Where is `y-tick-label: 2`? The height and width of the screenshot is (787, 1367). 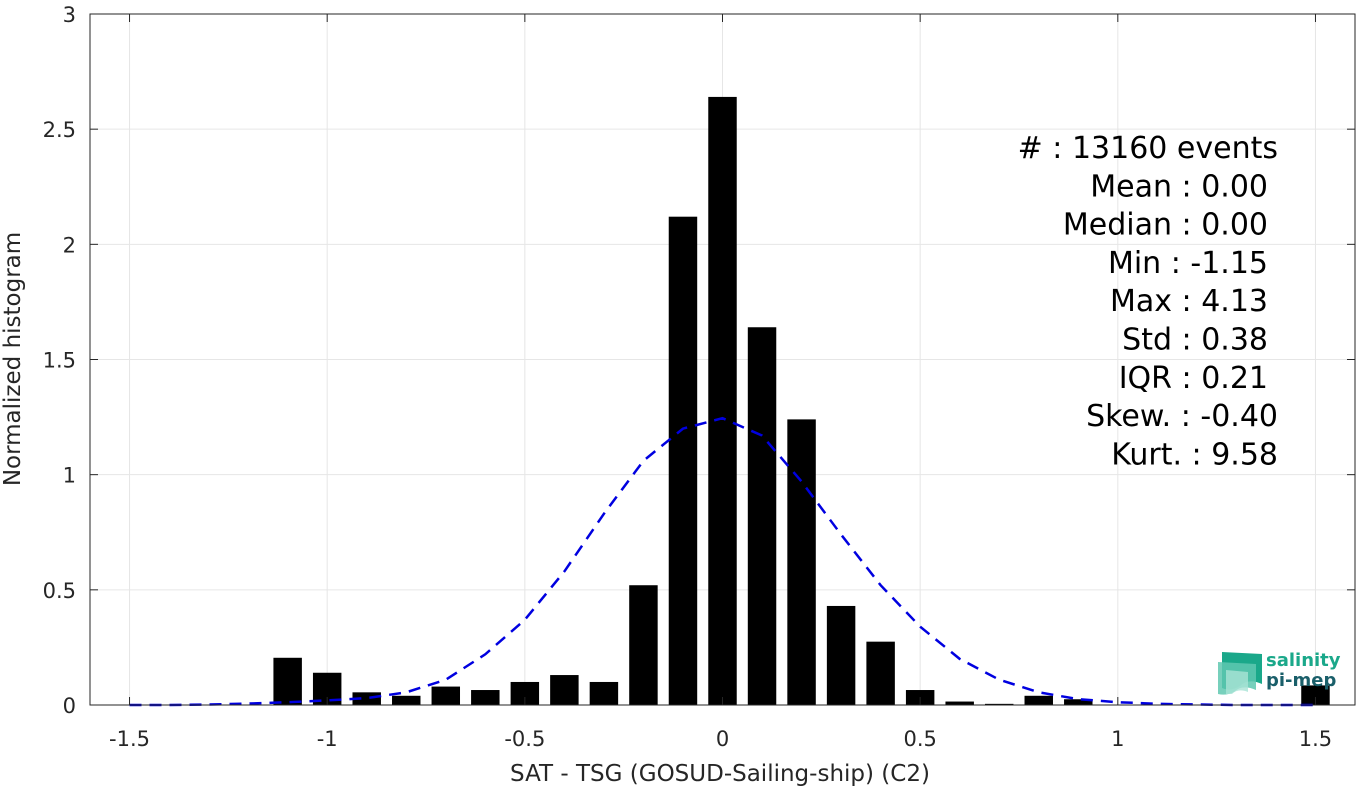
y-tick-label: 2 is located at coordinates (69, 245).